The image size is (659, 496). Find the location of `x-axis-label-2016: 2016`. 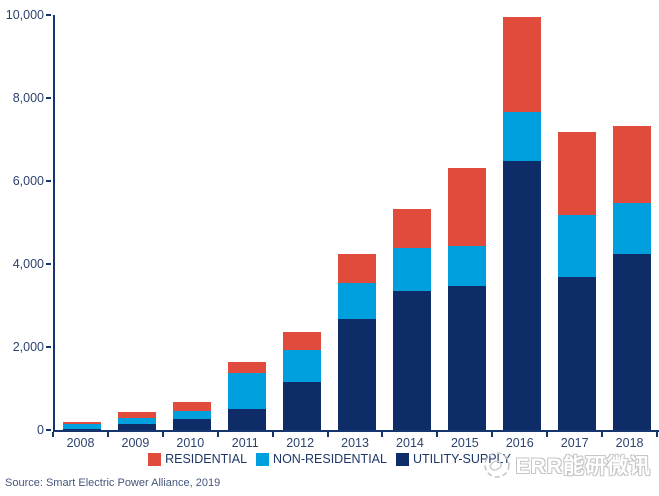

x-axis-label-2016: 2016 is located at coordinates (519, 443).